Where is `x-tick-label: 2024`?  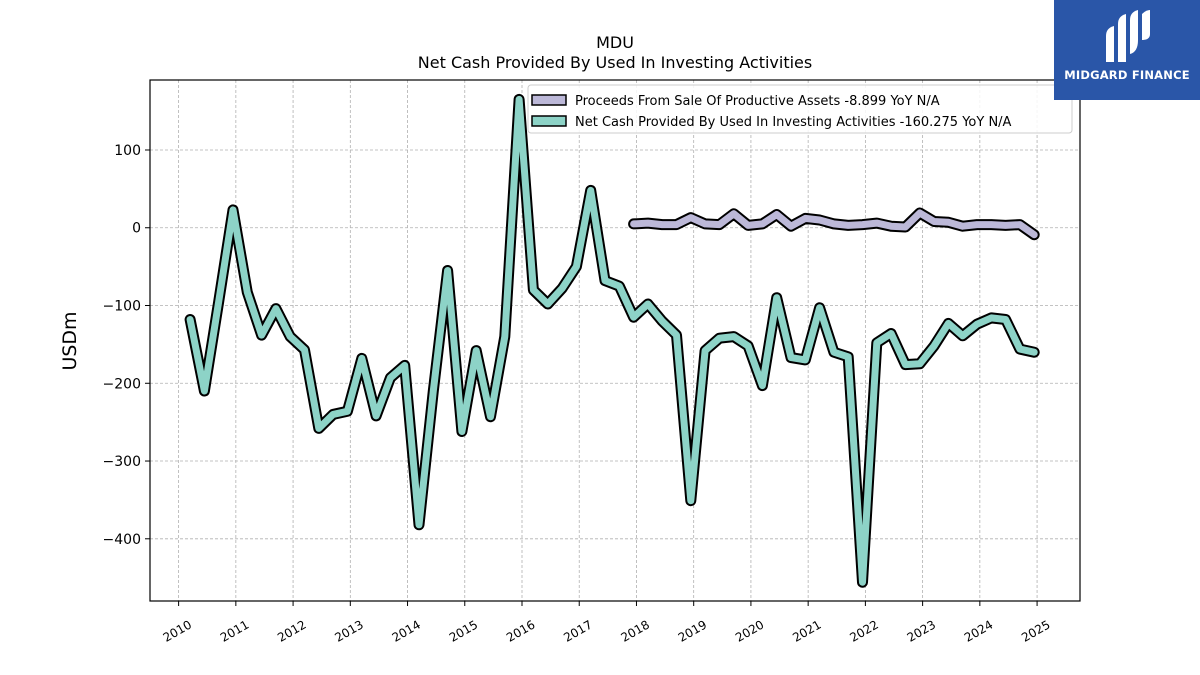 x-tick-label: 2024 is located at coordinates (978, 630).